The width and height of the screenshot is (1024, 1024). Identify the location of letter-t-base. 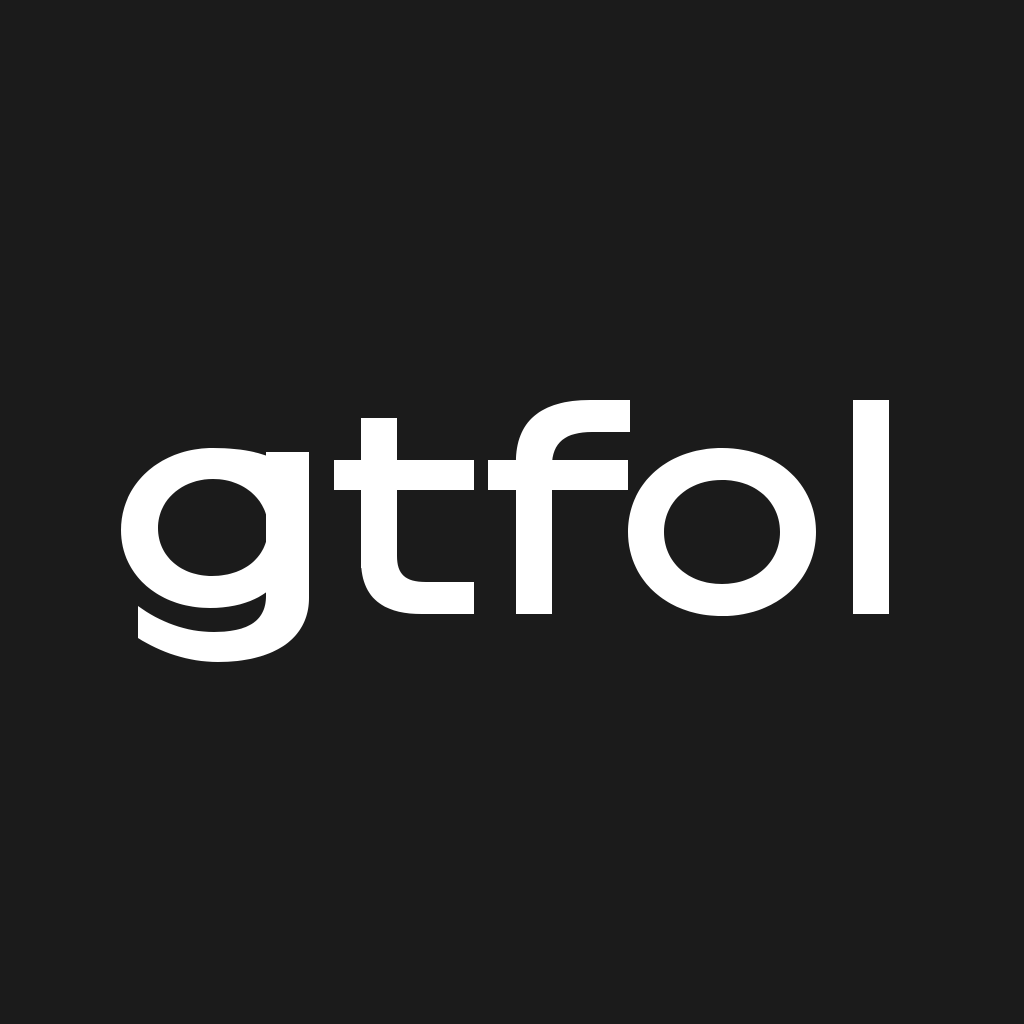
(417, 585).